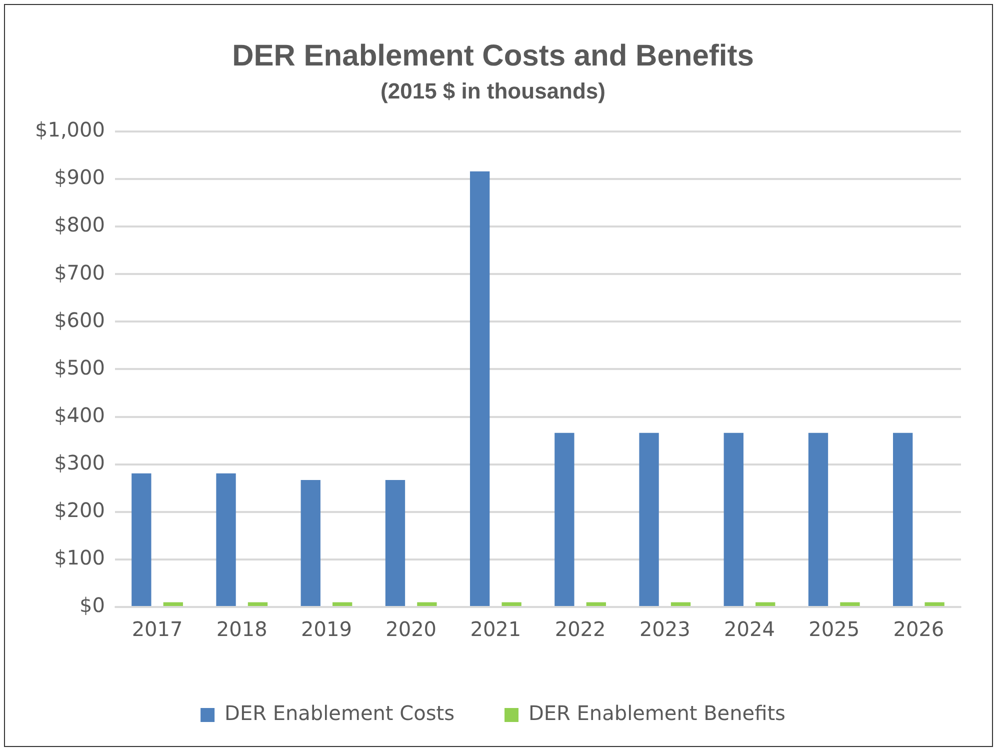 The height and width of the screenshot is (753, 999). What do you see at coordinates (664, 629) in the screenshot?
I see `x-tick-label: 2023` at bounding box center [664, 629].